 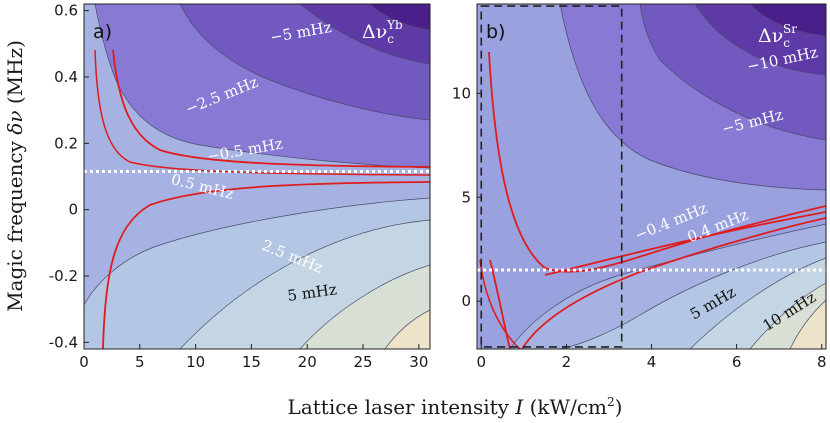 What do you see at coordinates (63, 342) in the screenshot?
I see `y-tick-label: -0.4` at bounding box center [63, 342].